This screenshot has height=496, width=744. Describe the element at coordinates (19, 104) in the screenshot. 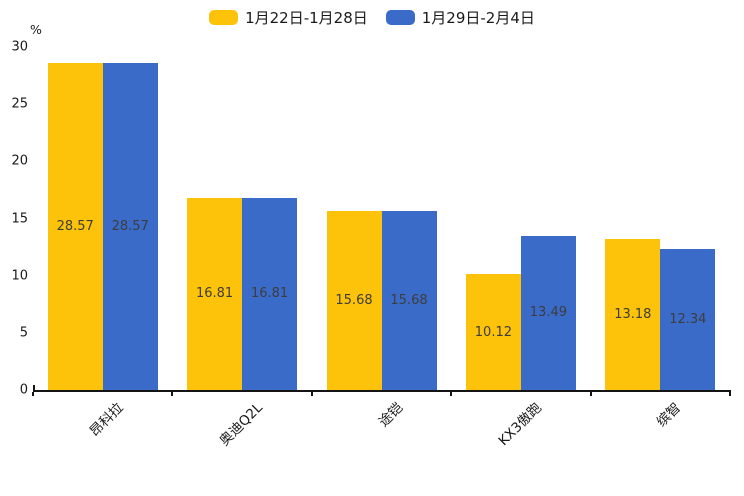

I see `y-tick-label-25: 25` at that location.